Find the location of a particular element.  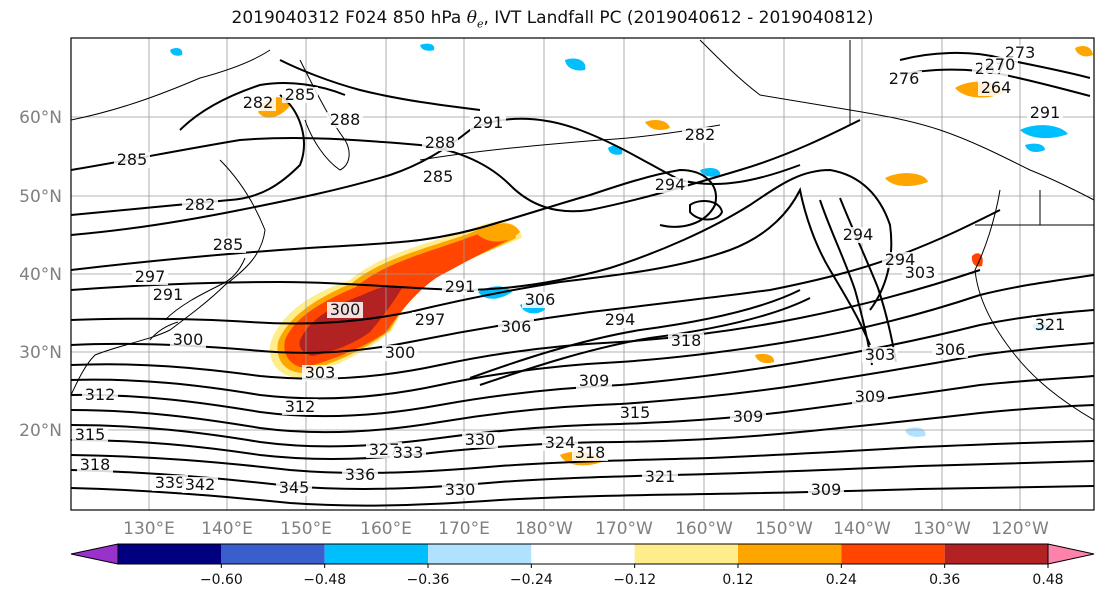

shade-orange-gulf is located at coordinates (906, 180).